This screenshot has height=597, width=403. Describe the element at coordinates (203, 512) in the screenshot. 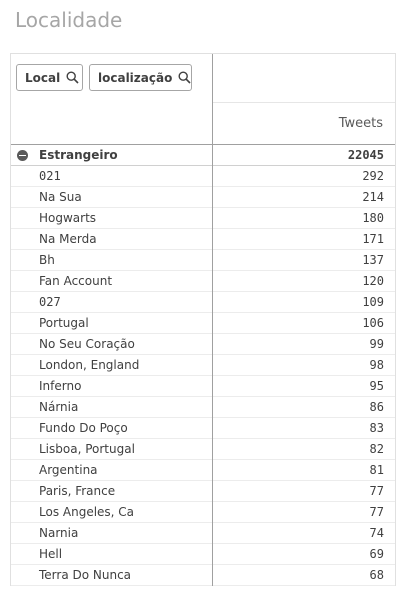

I see `table-row: Los Angeles, Ca 77` at that location.